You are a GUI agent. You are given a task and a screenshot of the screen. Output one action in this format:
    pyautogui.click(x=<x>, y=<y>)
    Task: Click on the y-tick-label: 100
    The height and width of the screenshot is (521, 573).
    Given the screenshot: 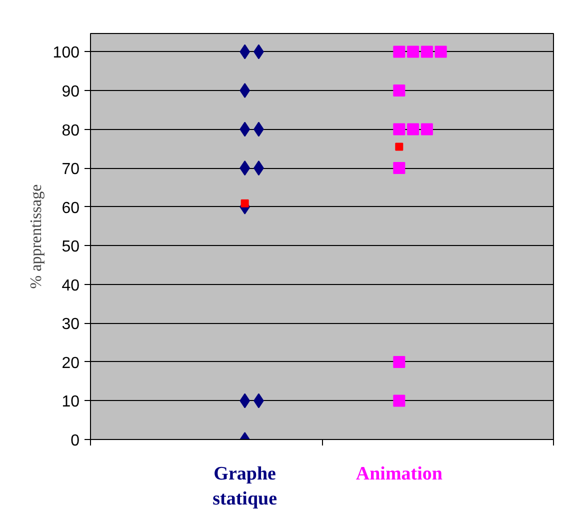 What is the action you would take?
    pyautogui.click(x=66, y=53)
    